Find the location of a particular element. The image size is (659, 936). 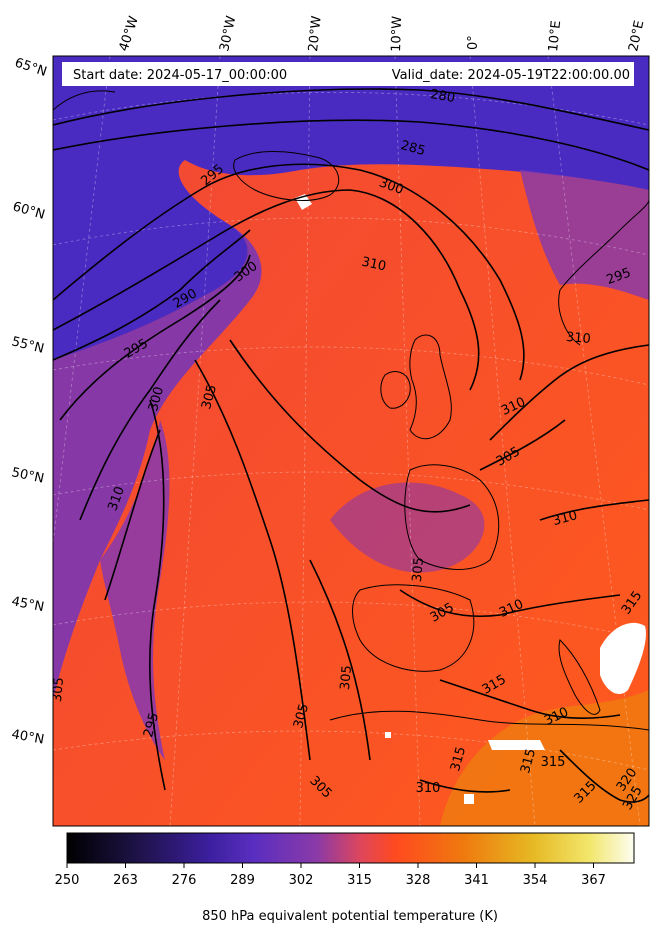

coast-iceland is located at coordinates (286, 176).